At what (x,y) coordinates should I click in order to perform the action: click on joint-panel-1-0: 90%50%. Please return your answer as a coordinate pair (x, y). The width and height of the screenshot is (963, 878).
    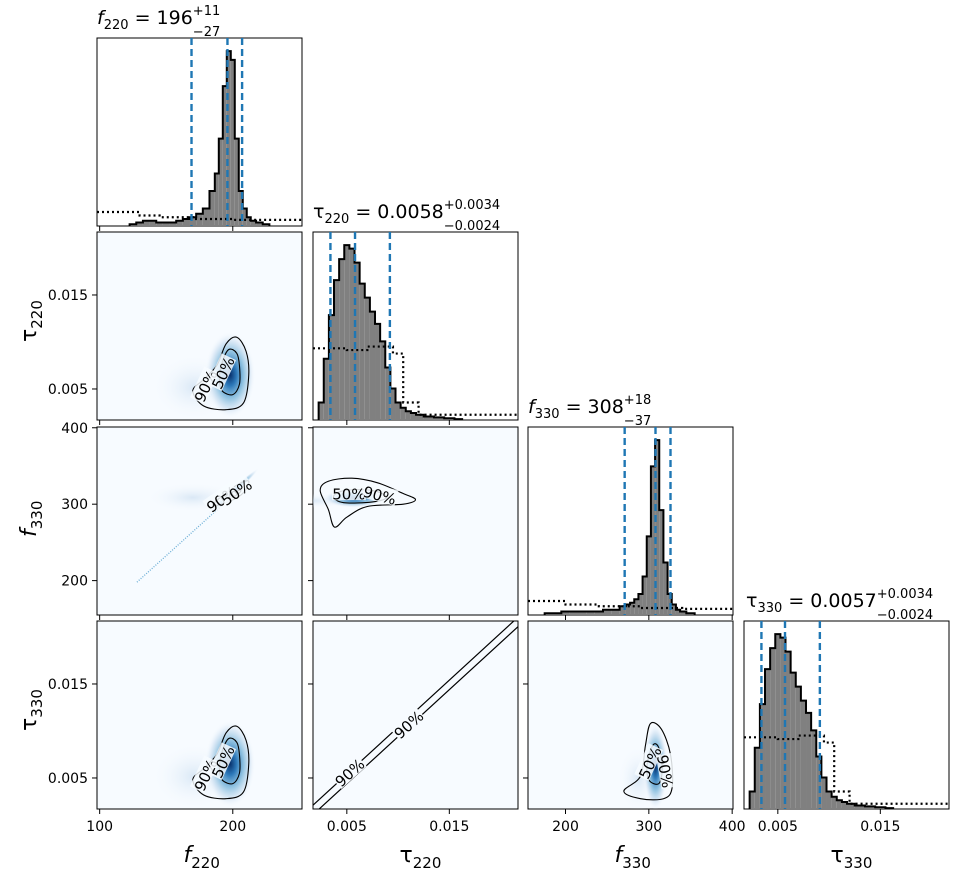
    Looking at the image, I should click on (199, 326).